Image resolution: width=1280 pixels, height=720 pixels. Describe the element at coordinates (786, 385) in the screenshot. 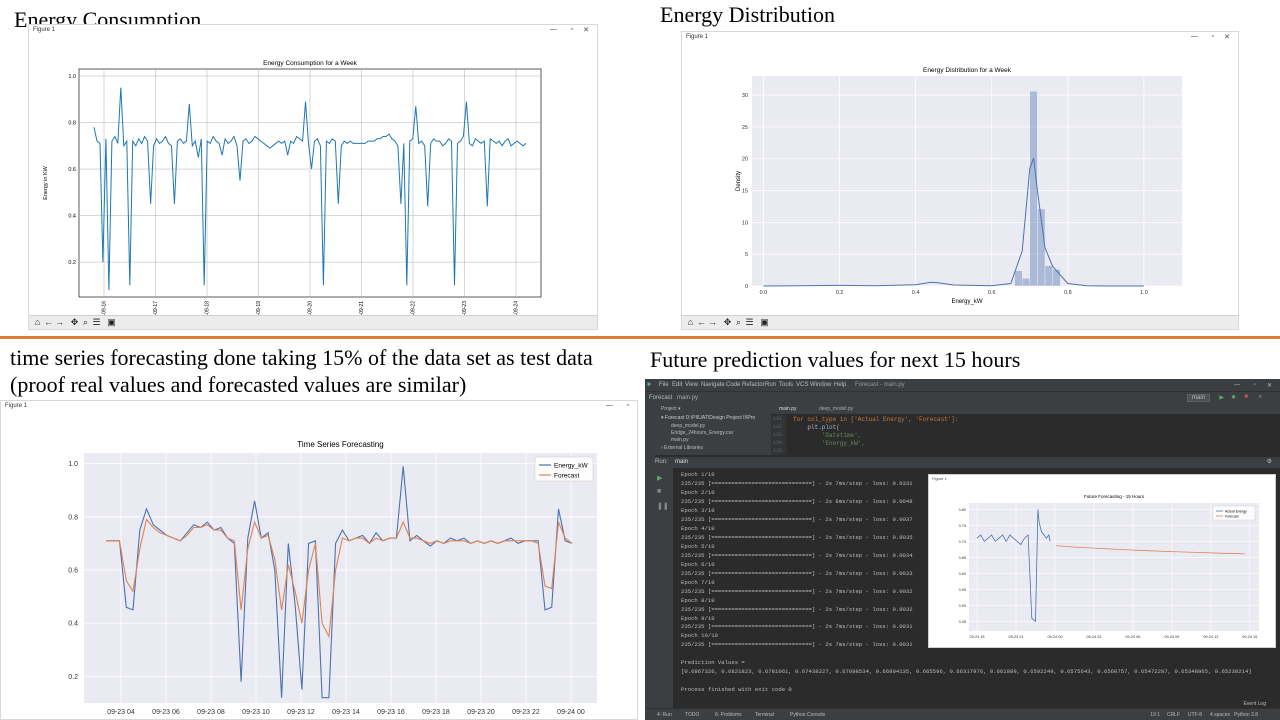

I see `menu-tools: Tools` at that location.